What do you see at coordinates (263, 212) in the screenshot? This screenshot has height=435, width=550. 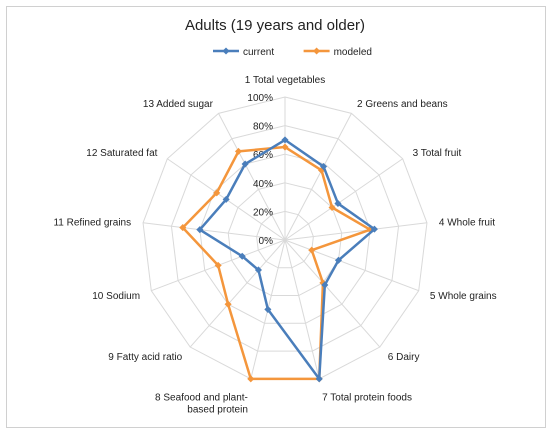 I see `r-tick-label: 20%` at bounding box center [263, 212].